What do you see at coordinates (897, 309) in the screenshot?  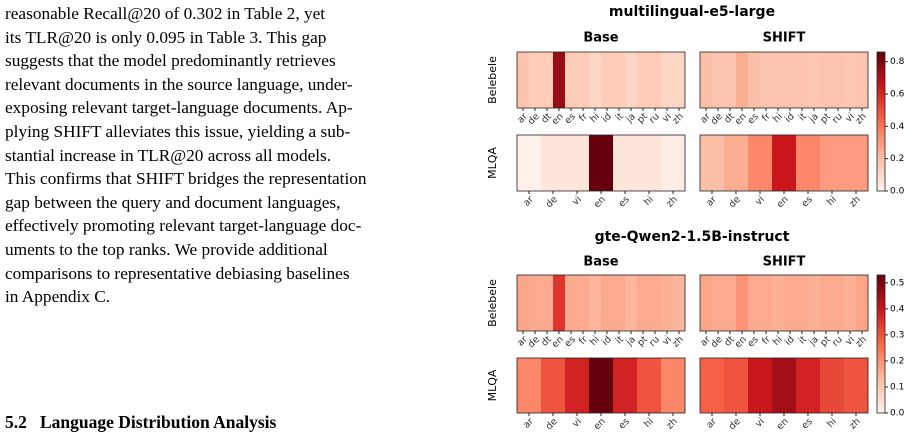 I see `colorbar-tick-label: 0.4` at bounding box center [897, 309].